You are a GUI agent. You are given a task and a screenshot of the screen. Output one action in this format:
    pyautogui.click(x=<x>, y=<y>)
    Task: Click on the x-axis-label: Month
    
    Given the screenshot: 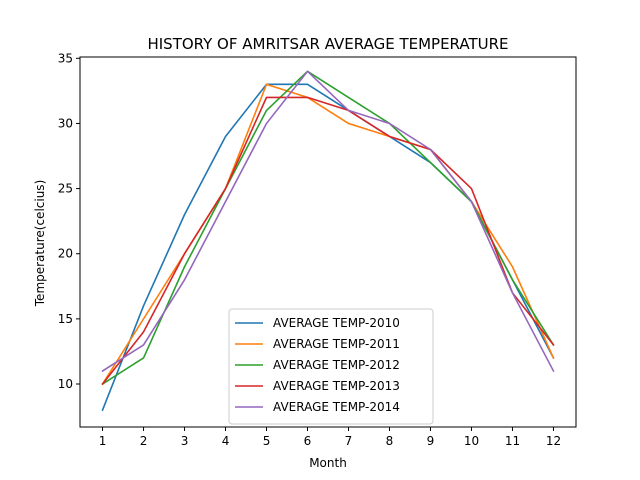 What is the action you would take?
    pyautogui.click(x=328, y=463)
    